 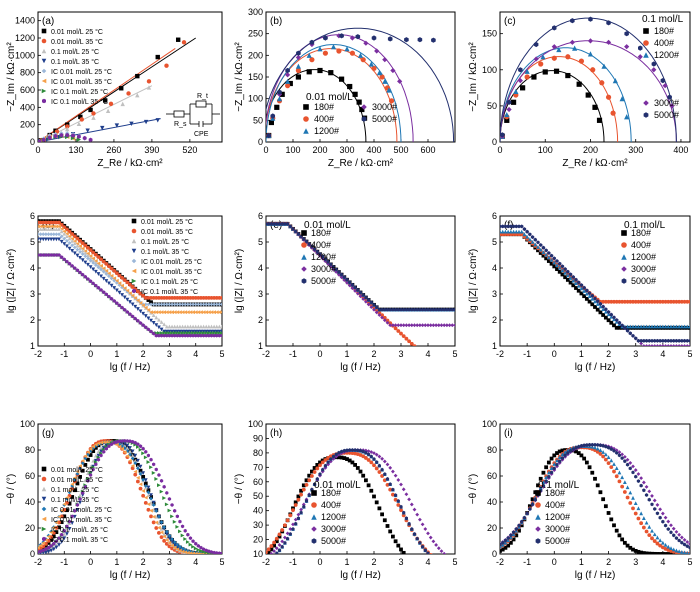 What do you see at coordinates (427, 354) in the screenshot?
I see `x-tick-label: 4` at bounding box center [427, 354].